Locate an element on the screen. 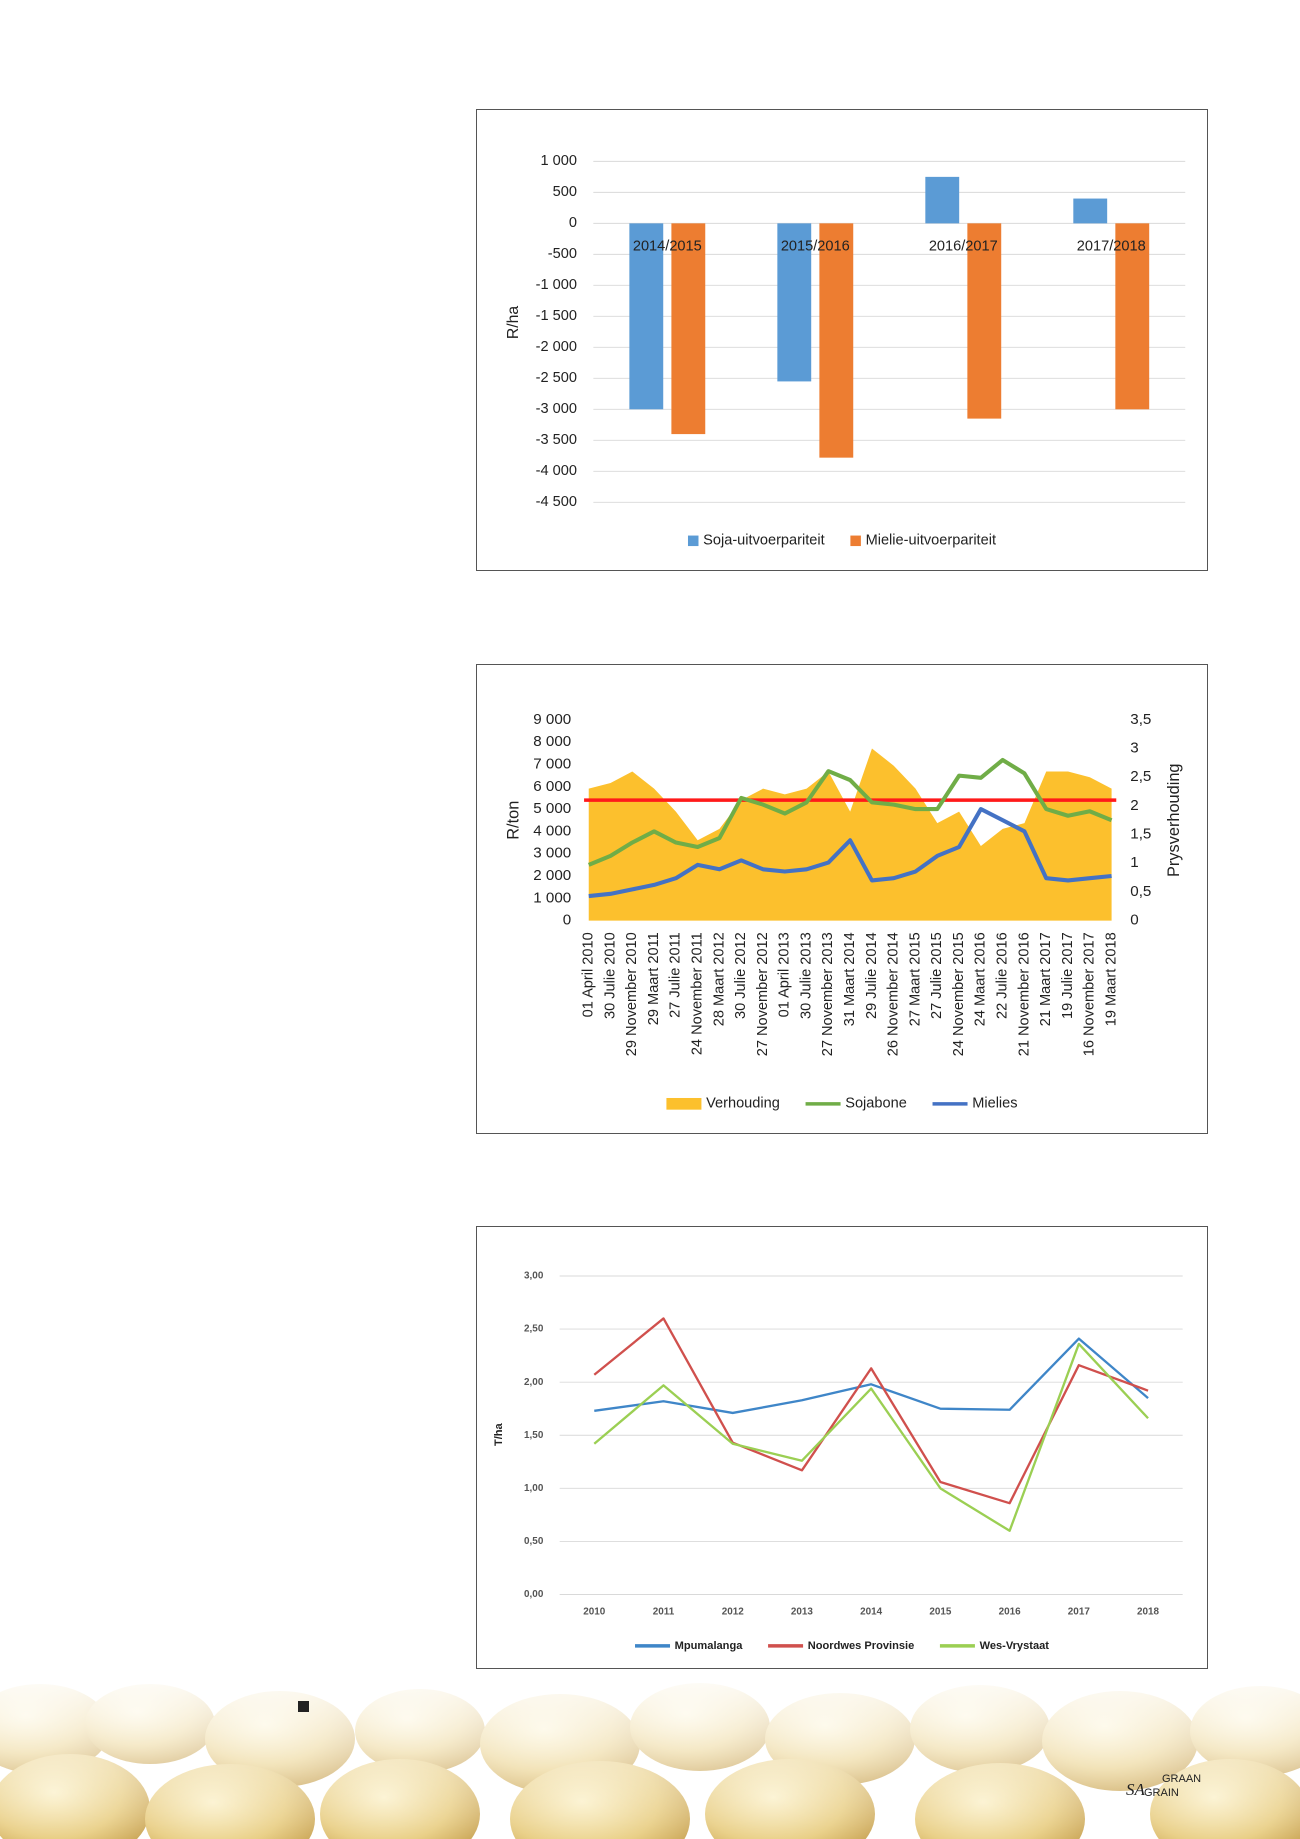 The height and width of the screenshot is (1839, 1300). x-tick-label: 2011 is located at coordinates (664, 1612).